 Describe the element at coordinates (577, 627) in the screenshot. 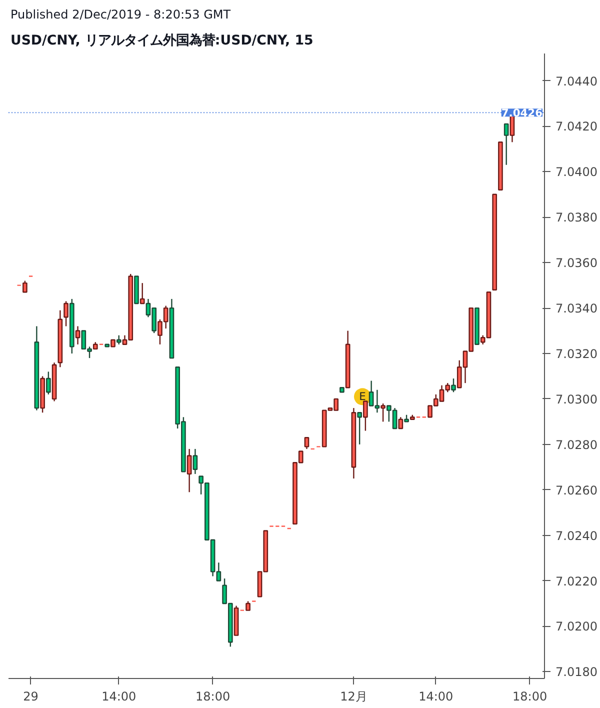

I see `y-tick-label: 7.0200` at that location.